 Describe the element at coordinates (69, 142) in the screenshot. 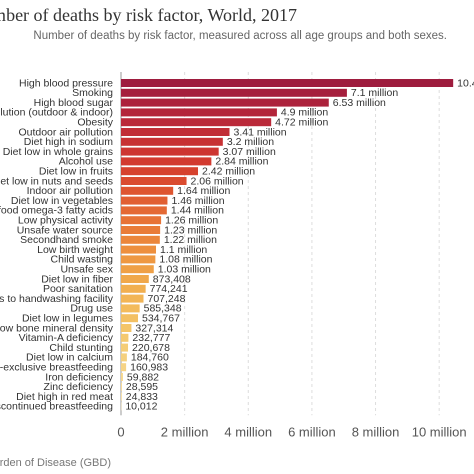

I see `category-label: Diet high in sodium` at that location.